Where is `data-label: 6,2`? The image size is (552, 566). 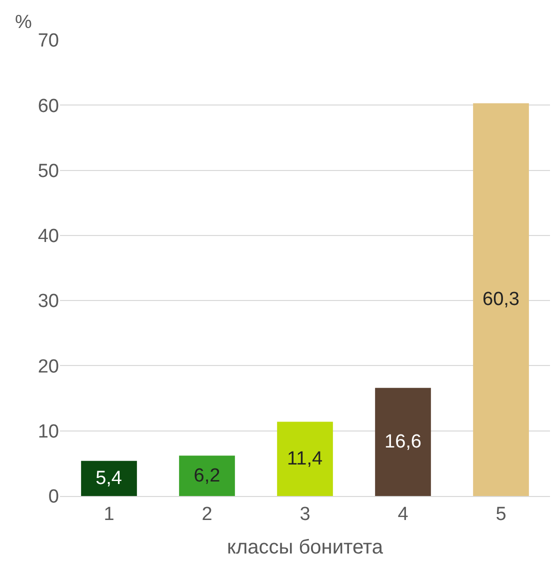
data-label: 6,2 is located at coordinates (207, 475).